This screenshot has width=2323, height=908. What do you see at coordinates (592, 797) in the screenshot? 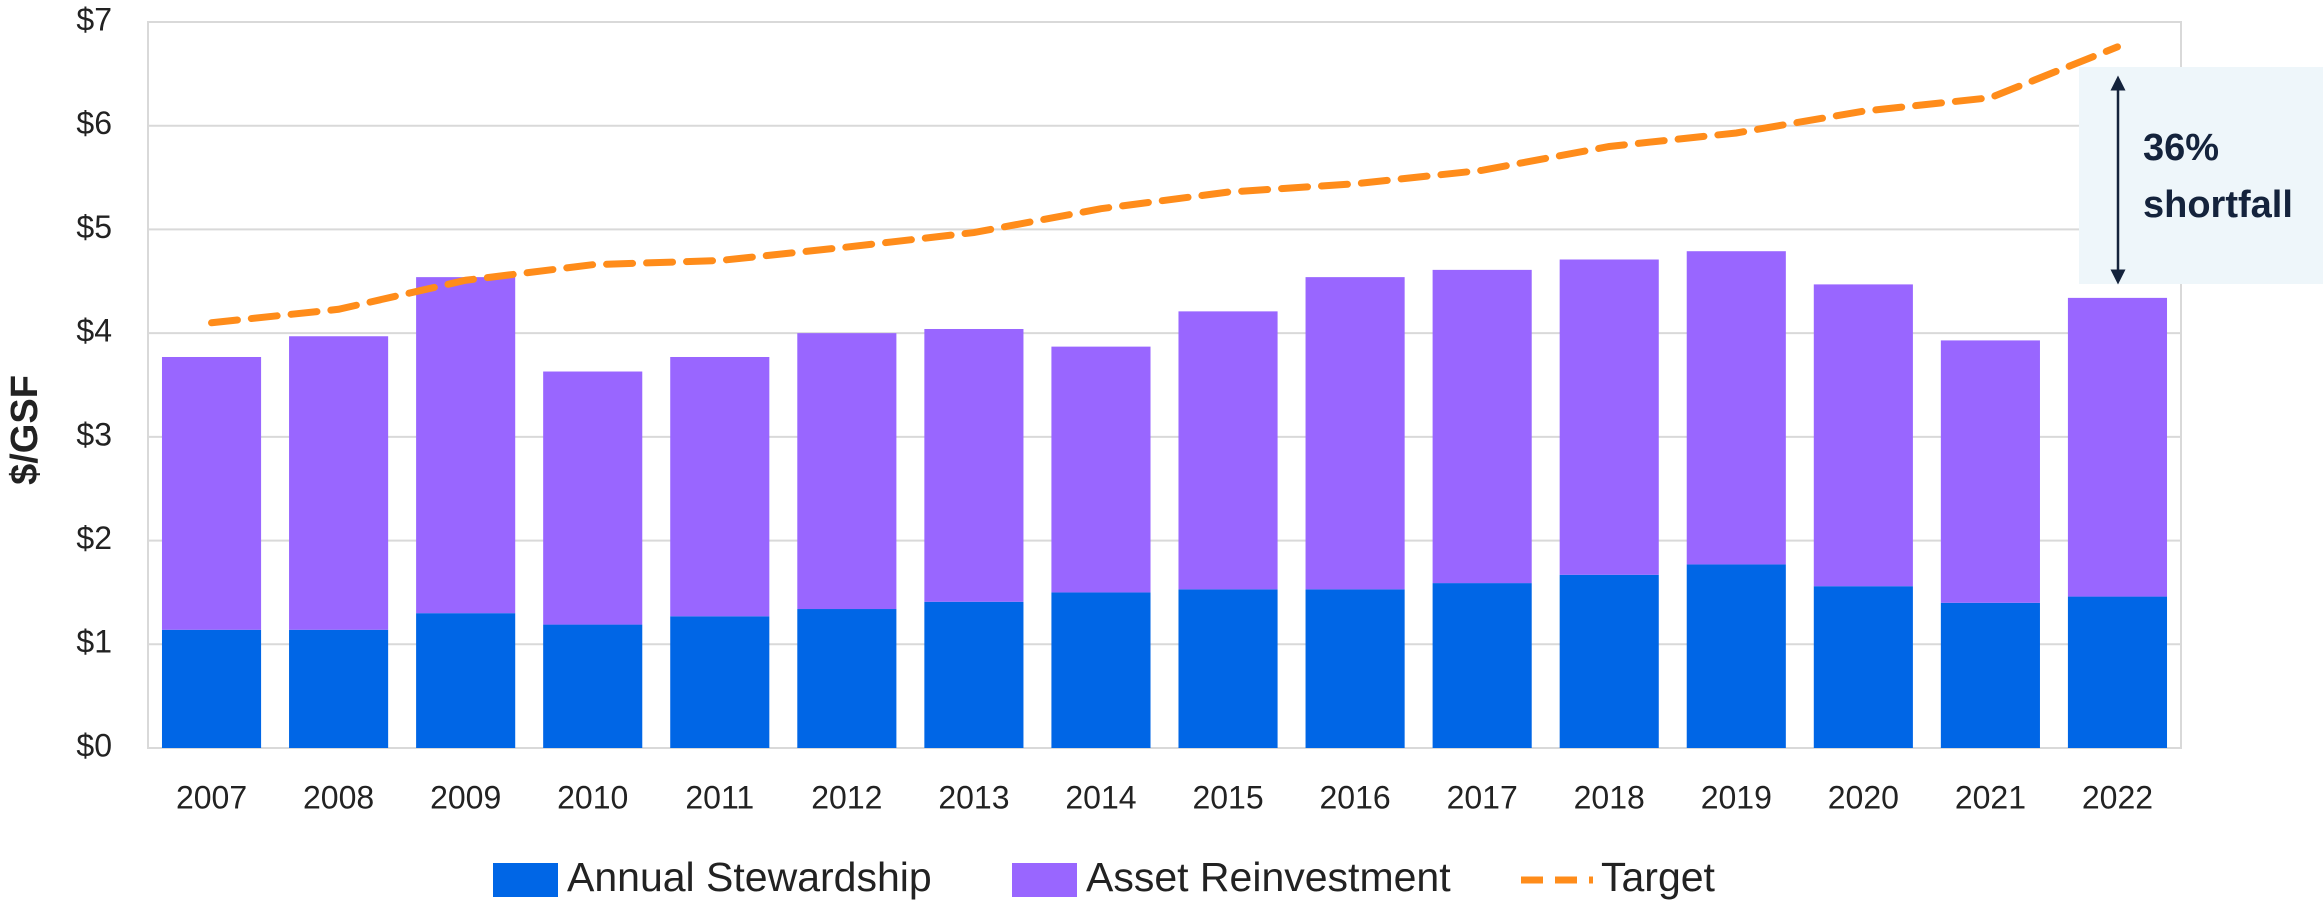
I see `x-tick-label: 2010` at bounding box center [592, 797].